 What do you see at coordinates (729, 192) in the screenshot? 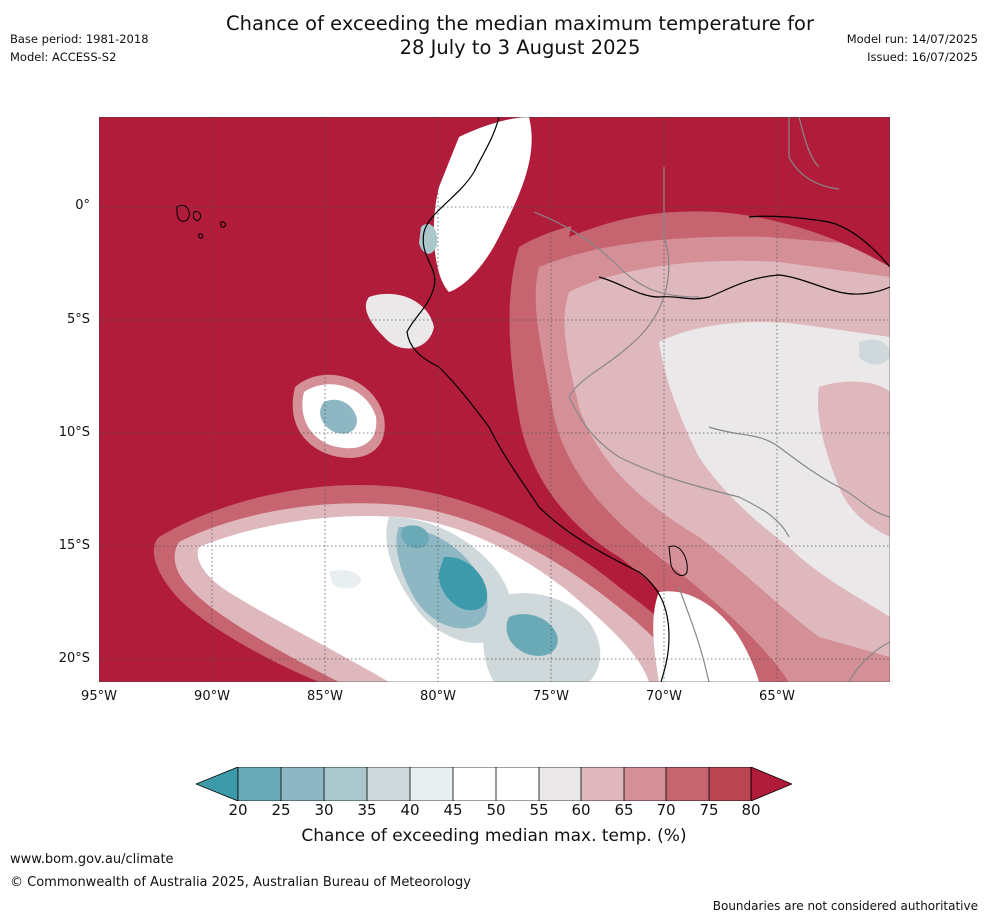
I see `region-85-north-band` at bounding box center [729, 192].